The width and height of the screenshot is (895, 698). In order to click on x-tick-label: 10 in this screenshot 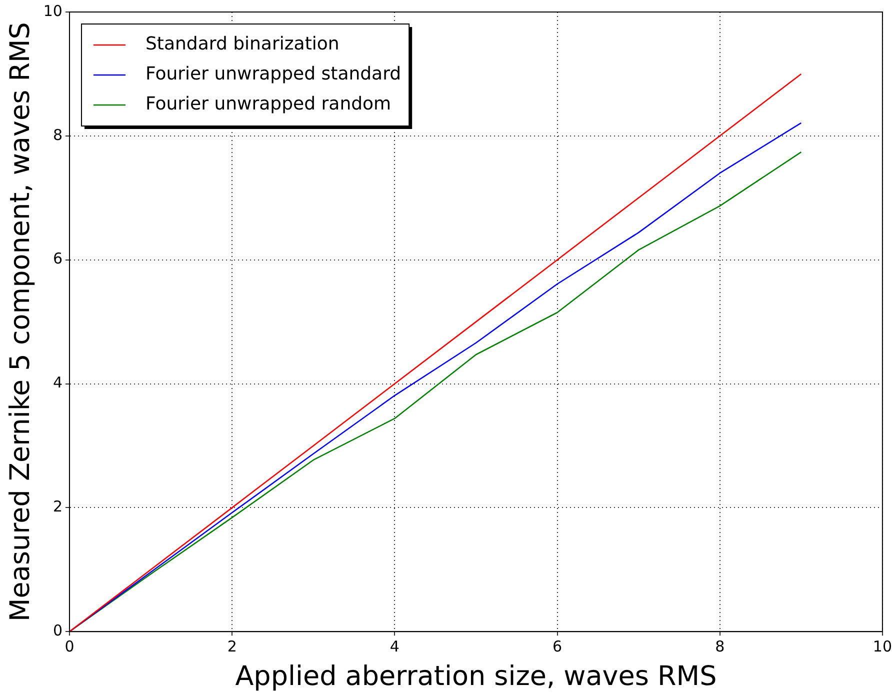, I will do `click(882, 646)`.